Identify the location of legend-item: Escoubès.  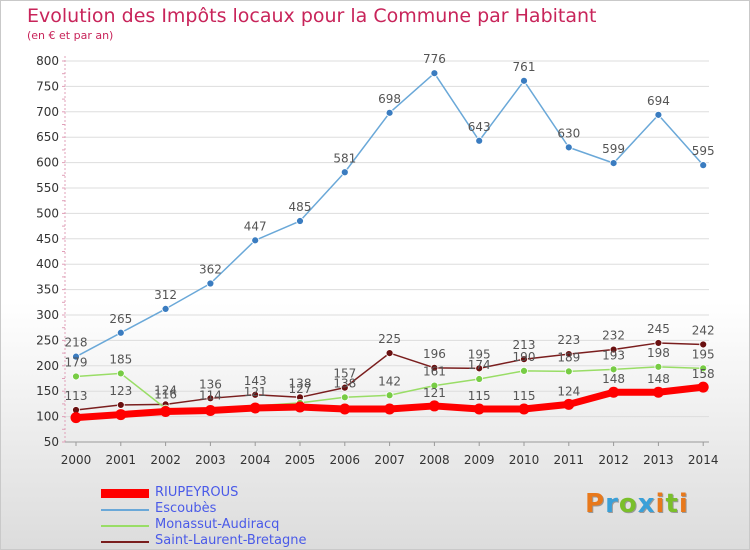
(266, 509).